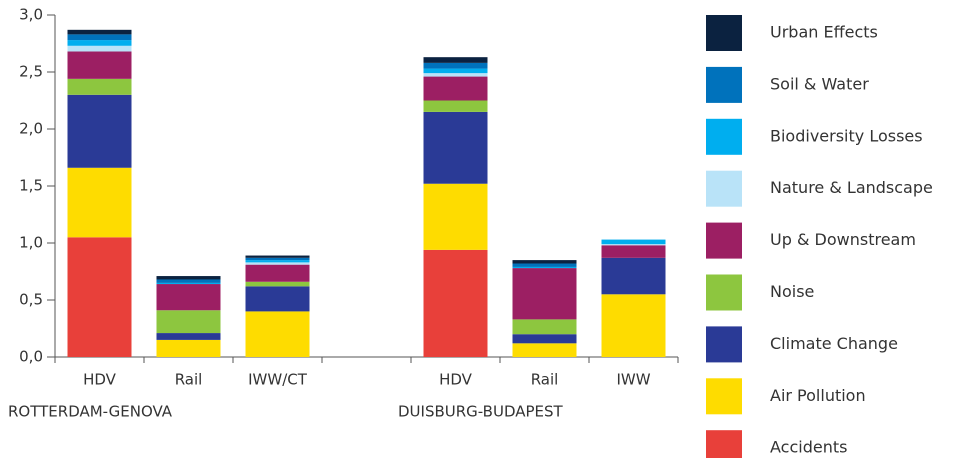  What do you see at coordinates (808, 447) in the screenshot?
I see `legend-label: Accidents` at bounding box center [808, 447].